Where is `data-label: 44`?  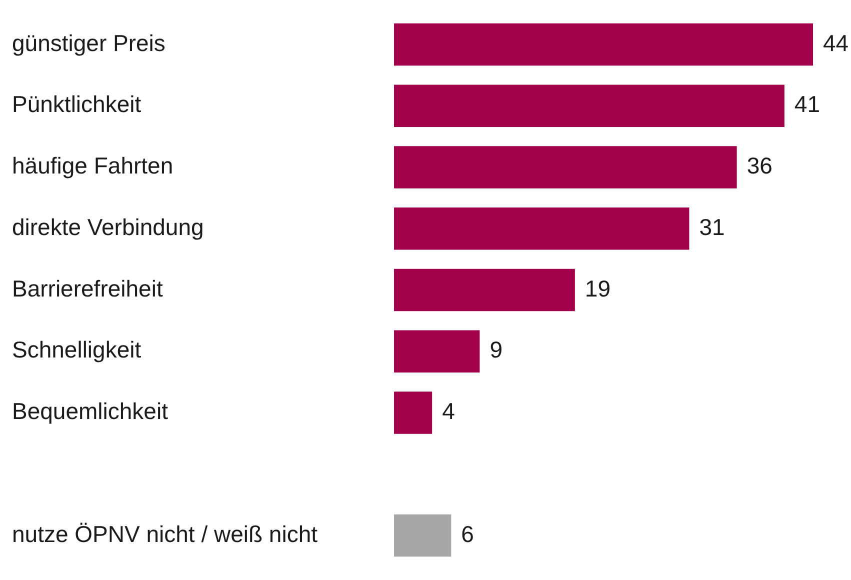
data-label: 44 is located at coordinates (836, 43).